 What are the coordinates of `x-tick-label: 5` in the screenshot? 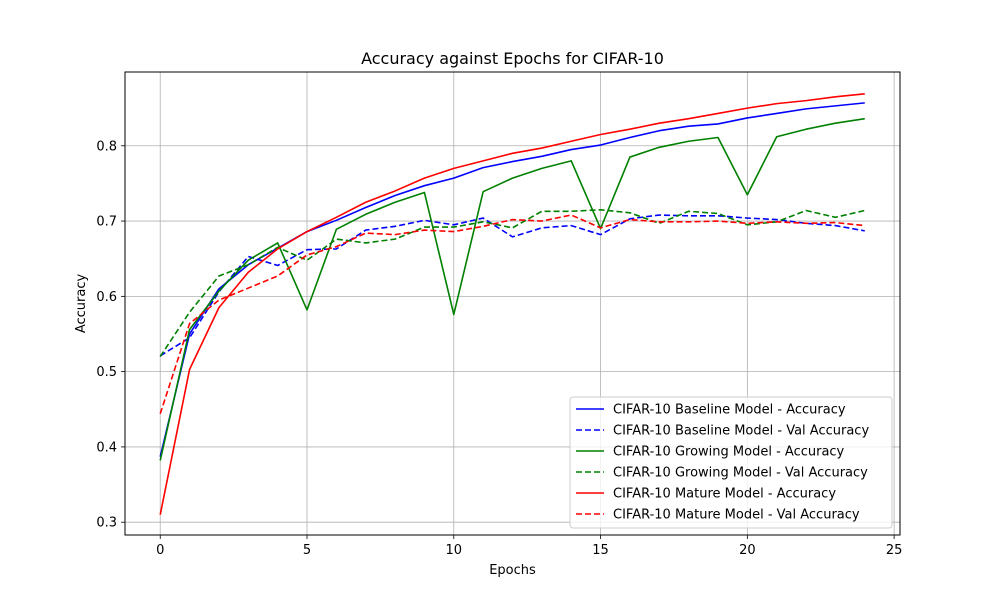 It's located at (307, 550).